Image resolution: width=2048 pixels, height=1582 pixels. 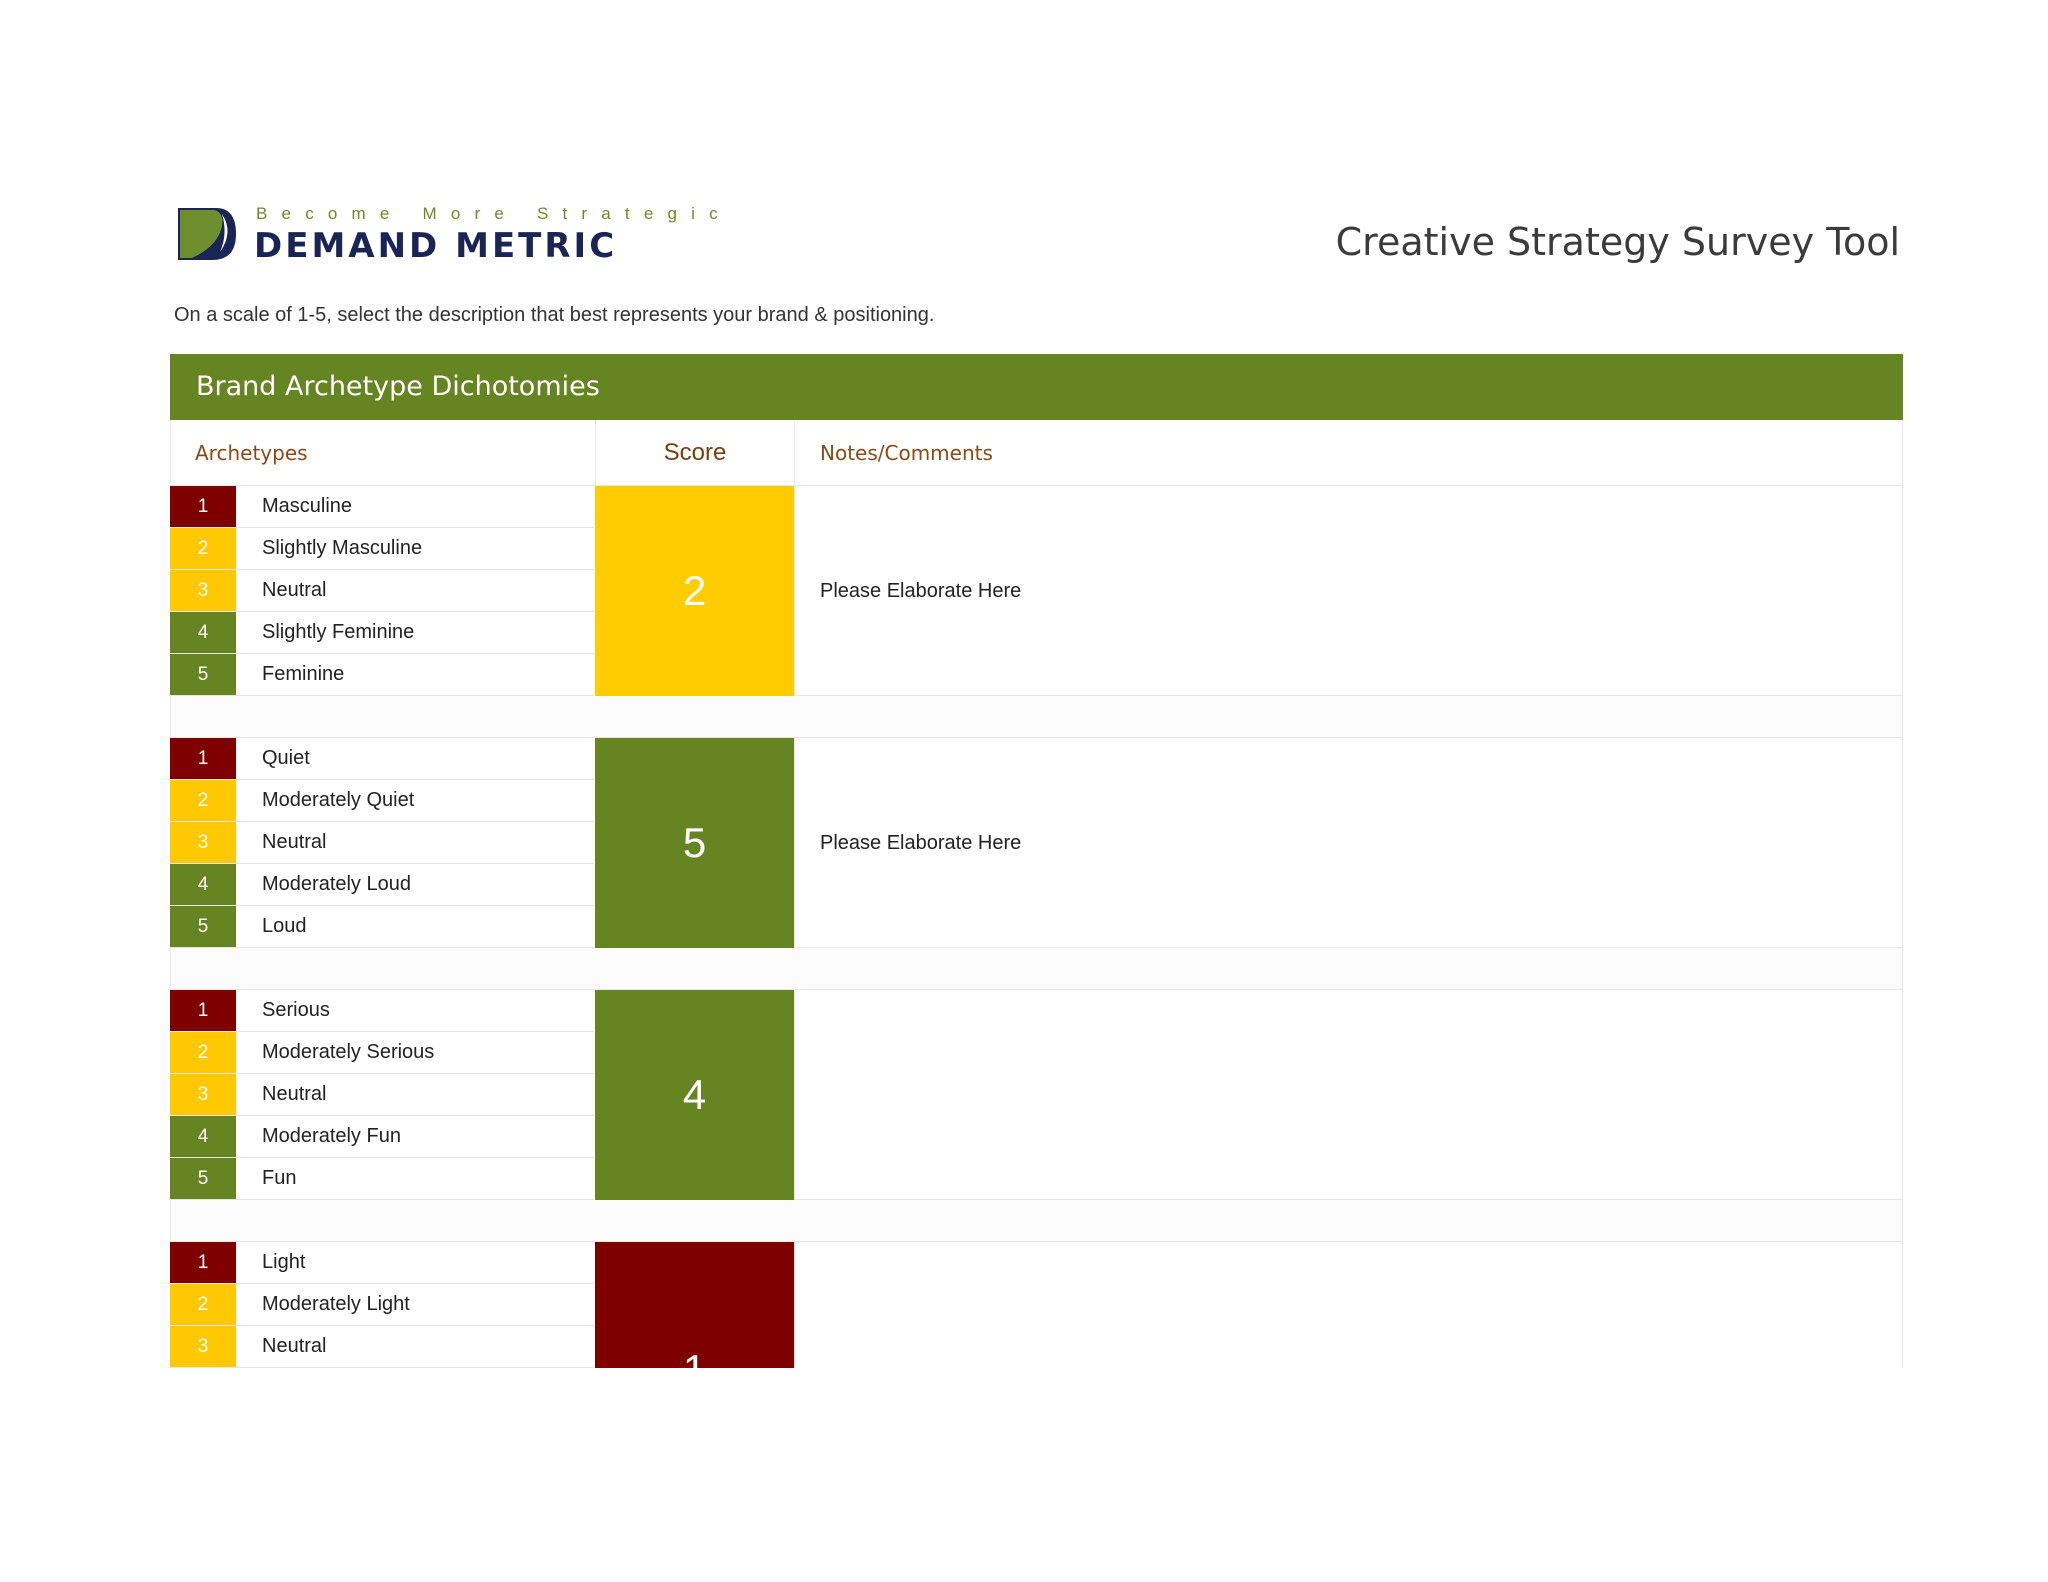 I want to click on demand-metric-logo: Become More Strategic DEMAND METRIC, so click(x=451, y=235).